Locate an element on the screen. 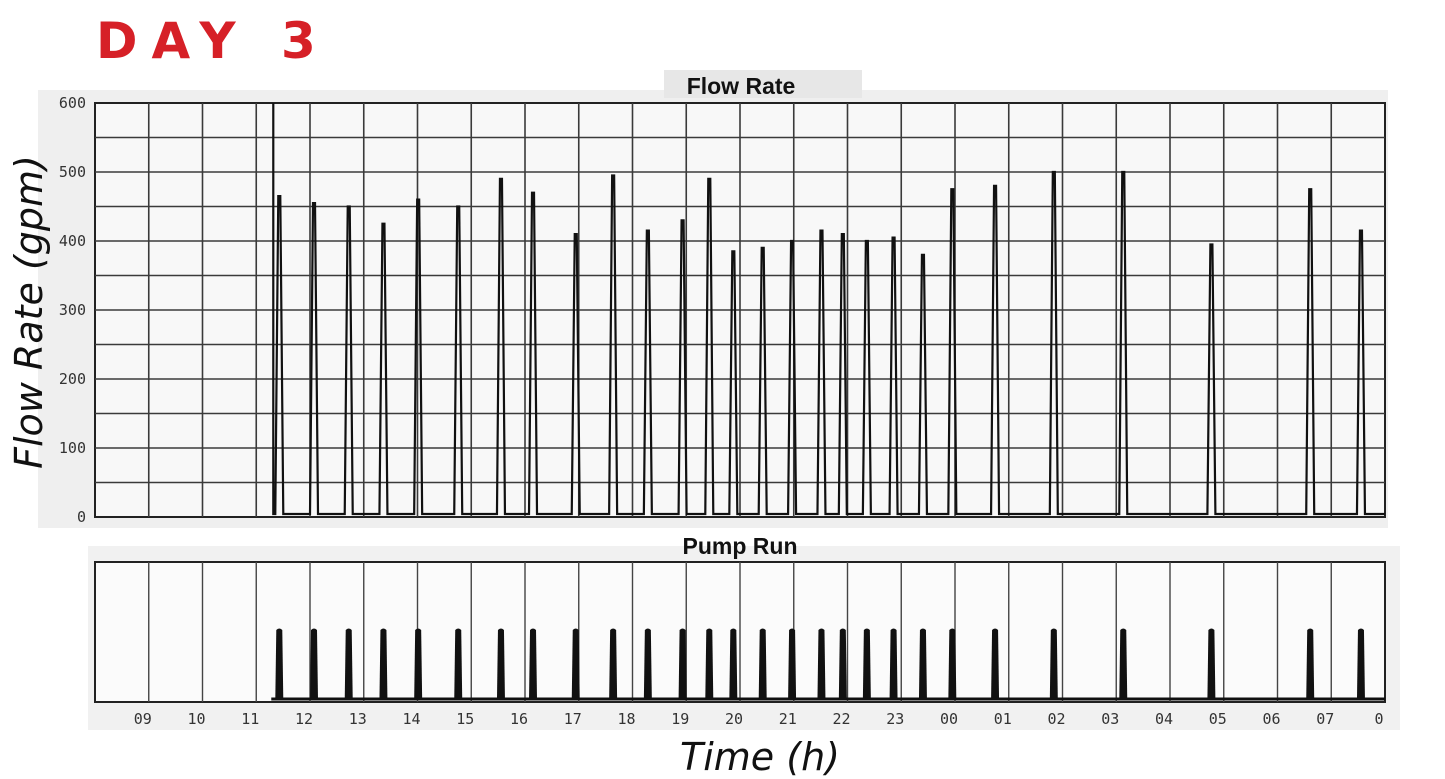 Image resolution: width=1445 pixels, height=779 pixels. pump-x-tick-label: 13 is located at coordinates (358, 719).